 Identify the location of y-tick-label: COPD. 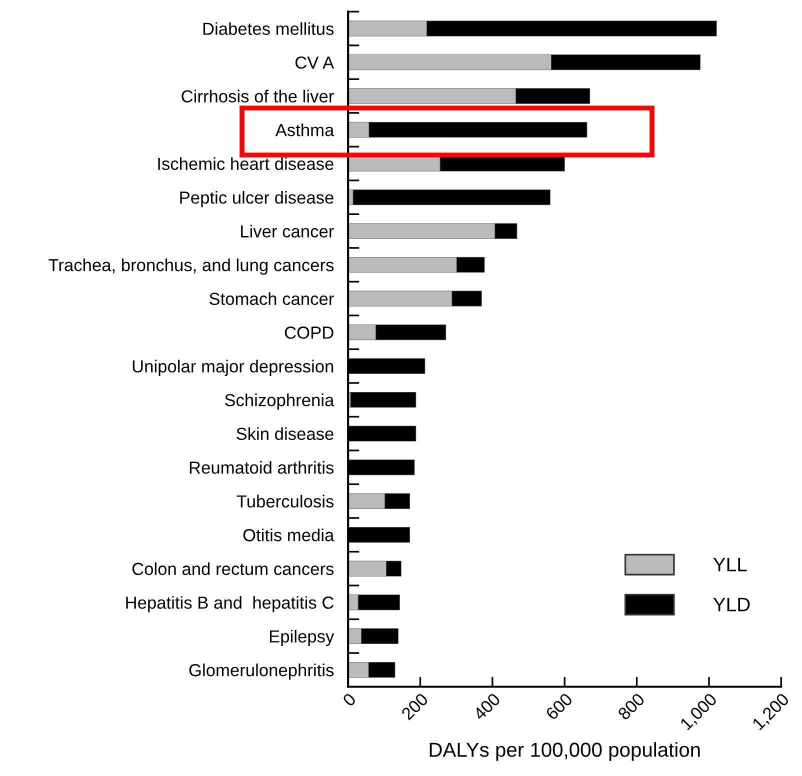
(309, 332).